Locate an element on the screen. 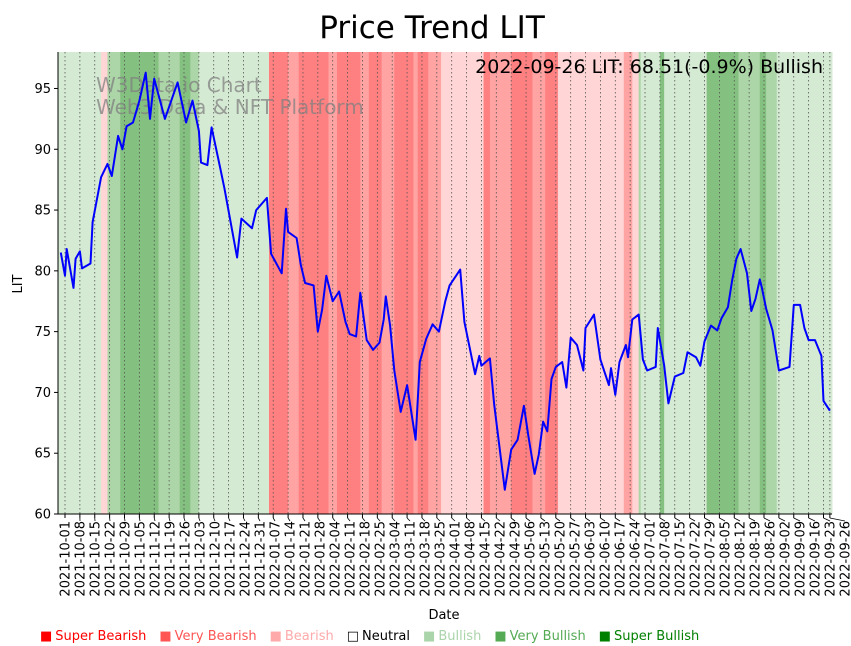 The height and width of the screenshot is (646, 851). x-tick-label: 2022-03-25 is located at coordinates (441, 559).